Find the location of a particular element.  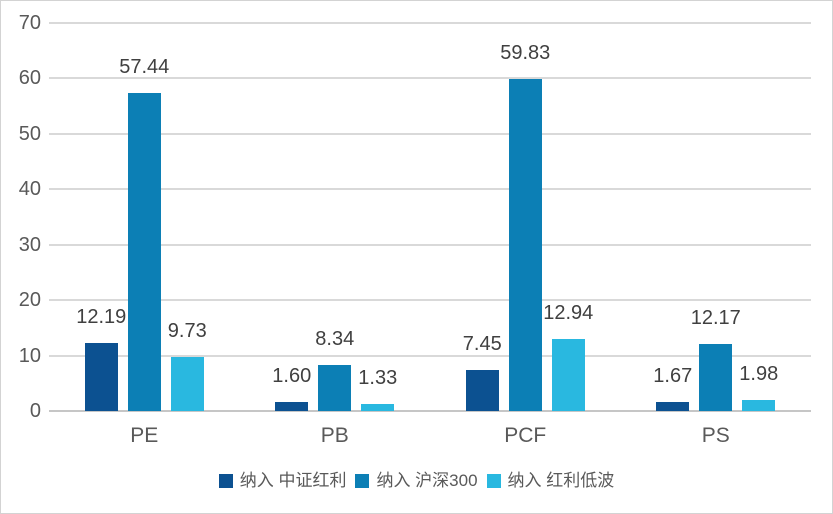

y-axis-tick-label: 50 is located at coordinates (29, 133).